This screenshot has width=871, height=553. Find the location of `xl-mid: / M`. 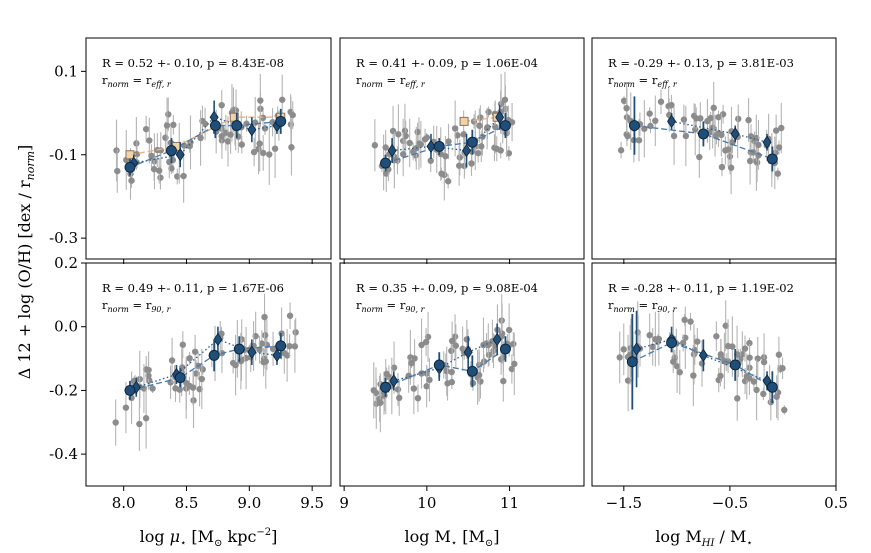

xl-mid: / M is located at coordinates (730, 536).